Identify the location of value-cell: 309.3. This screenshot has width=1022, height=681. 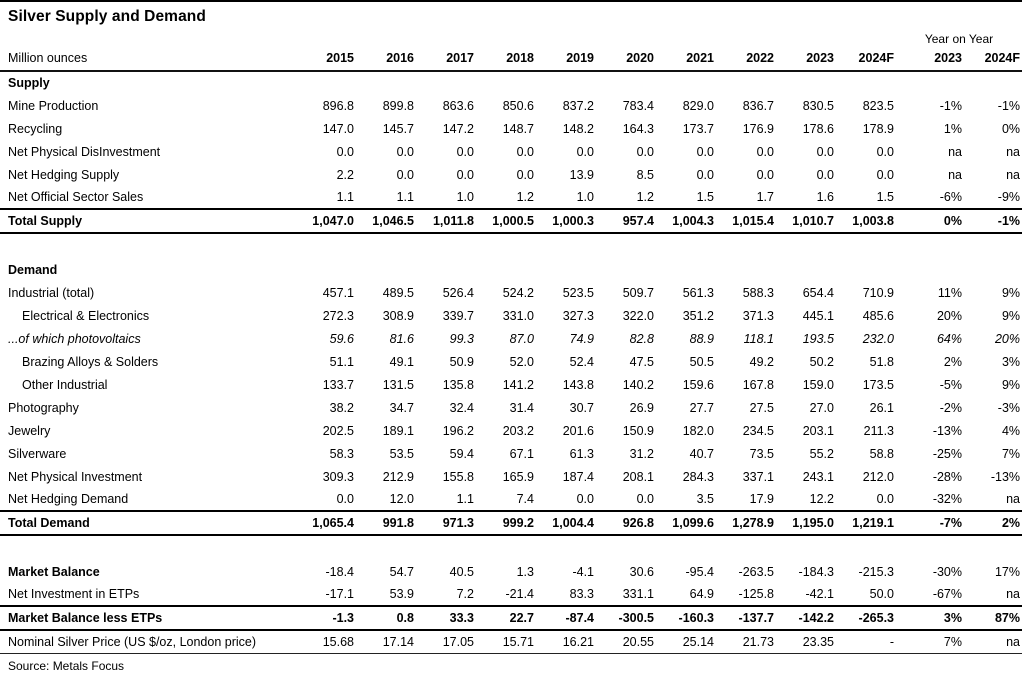
(338, 476).